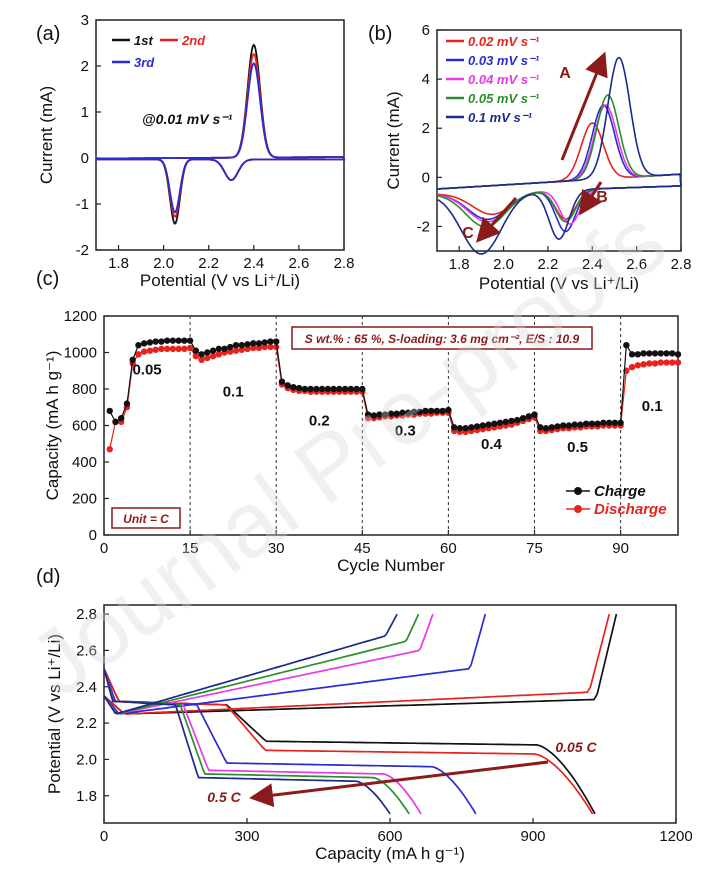 This screenshot has height=874, width=719. What do you see at coordinates (620, 491) in the screenshot?
I see `panel-c-legend-label: Charge` at bounding box center [620, 491].